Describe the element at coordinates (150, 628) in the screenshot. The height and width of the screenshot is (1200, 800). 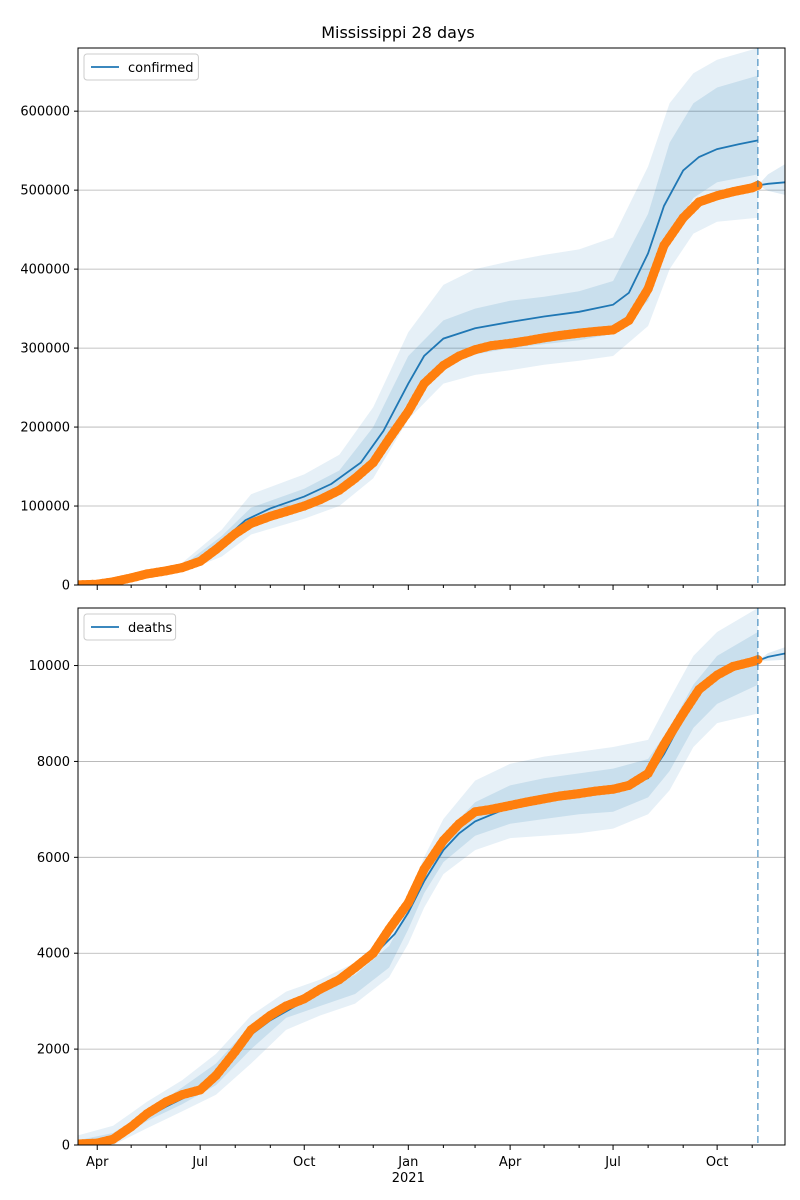
I see `legend-label: deaths` at that location.